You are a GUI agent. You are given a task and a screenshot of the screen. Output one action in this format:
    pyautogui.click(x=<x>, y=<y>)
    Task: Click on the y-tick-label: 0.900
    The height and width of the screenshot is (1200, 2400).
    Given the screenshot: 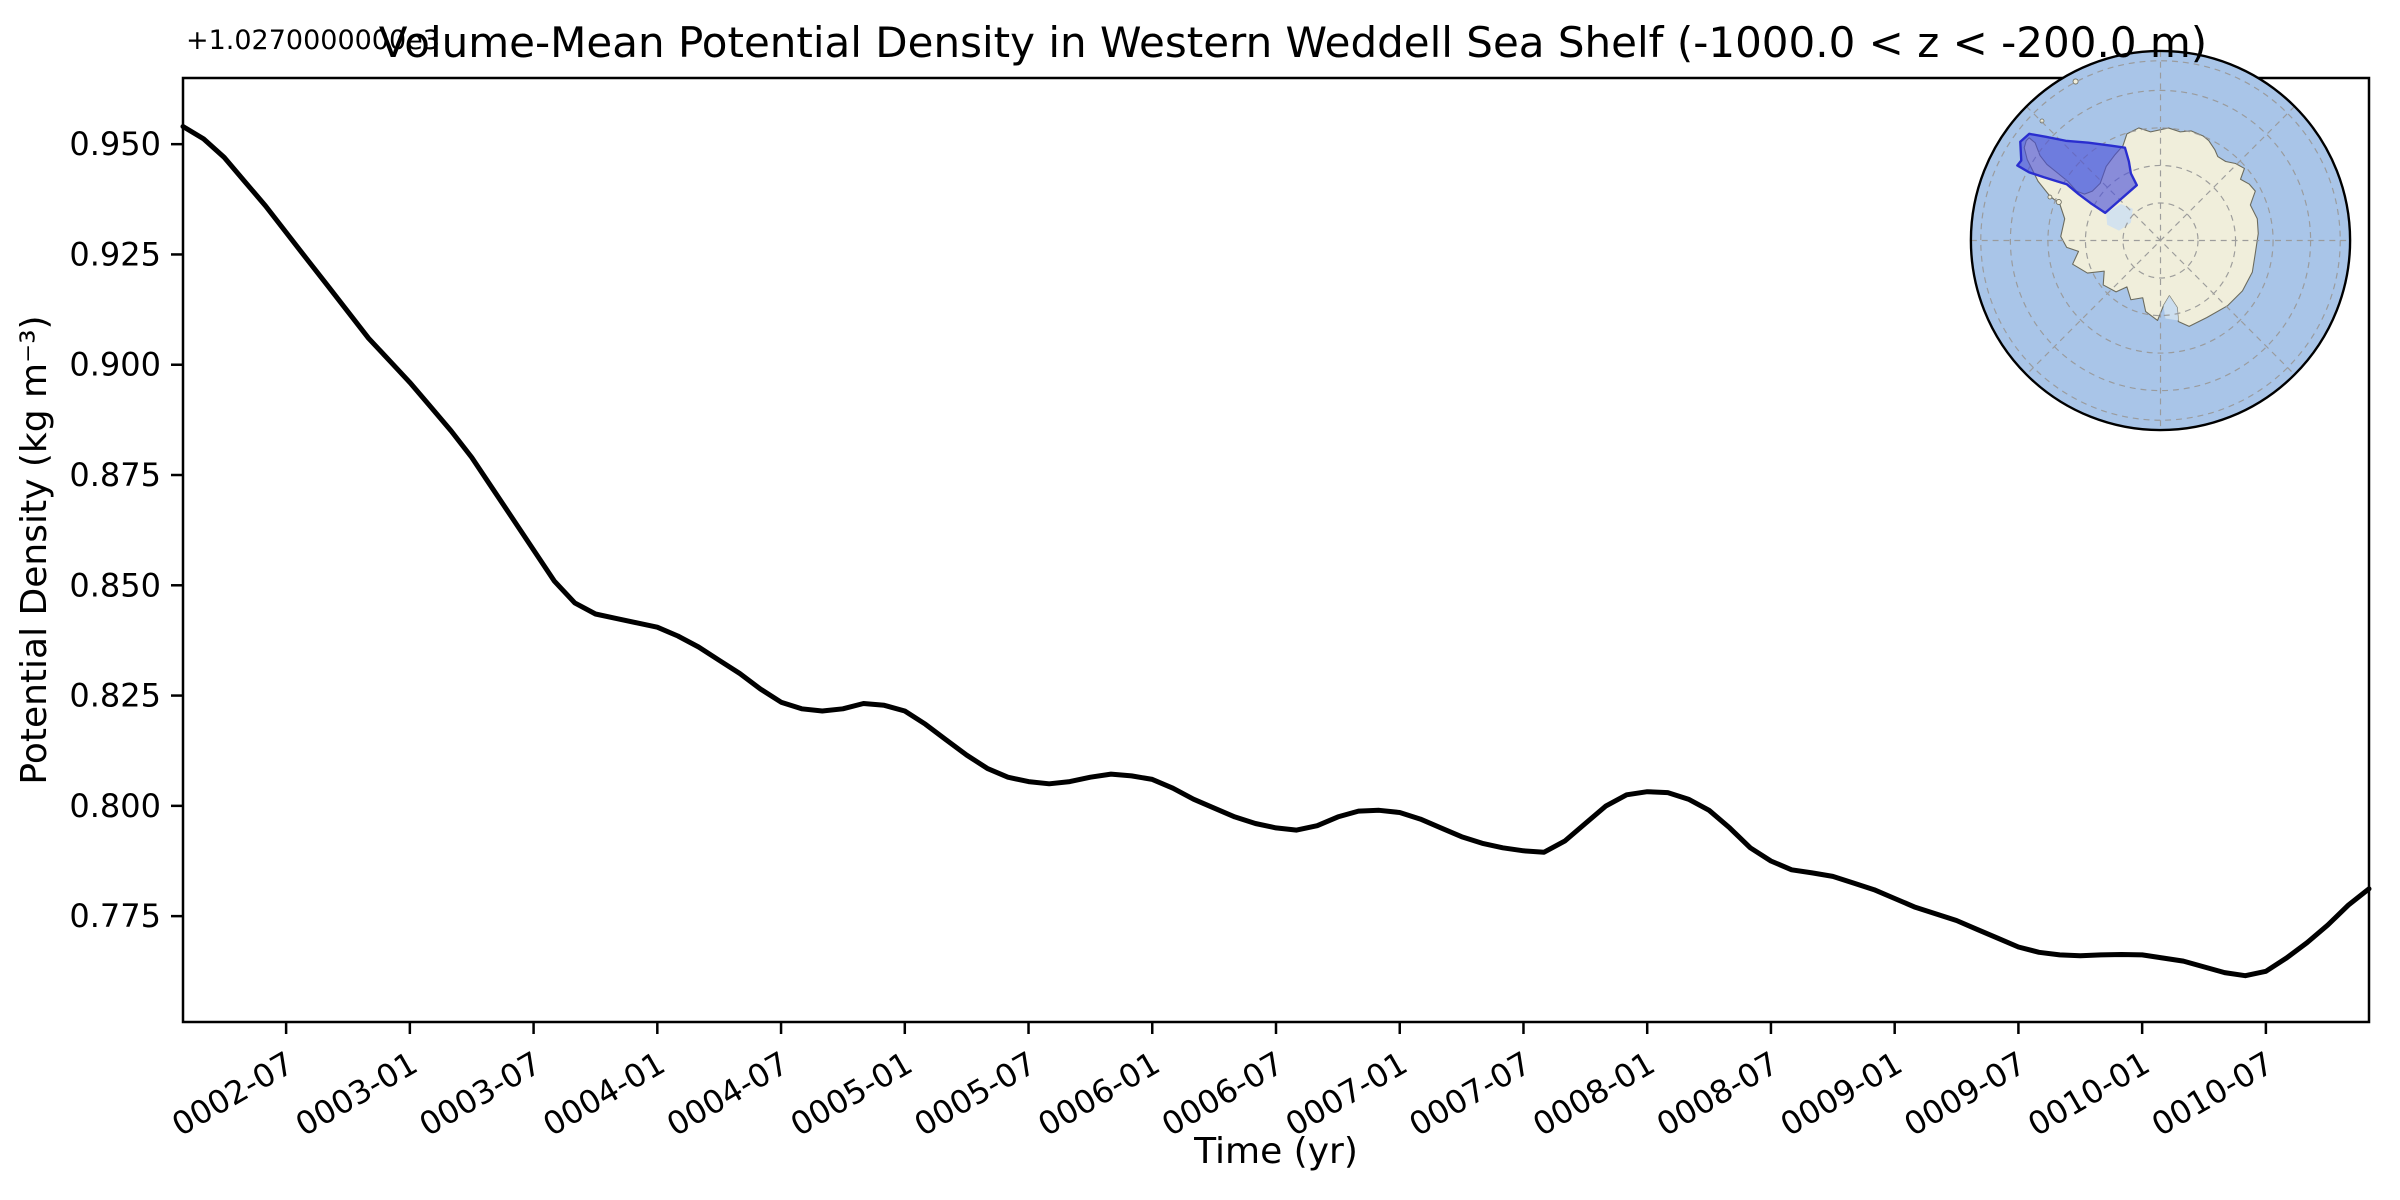 What is the action you would take?
    pyautogui.click(x=115, y=365)
    